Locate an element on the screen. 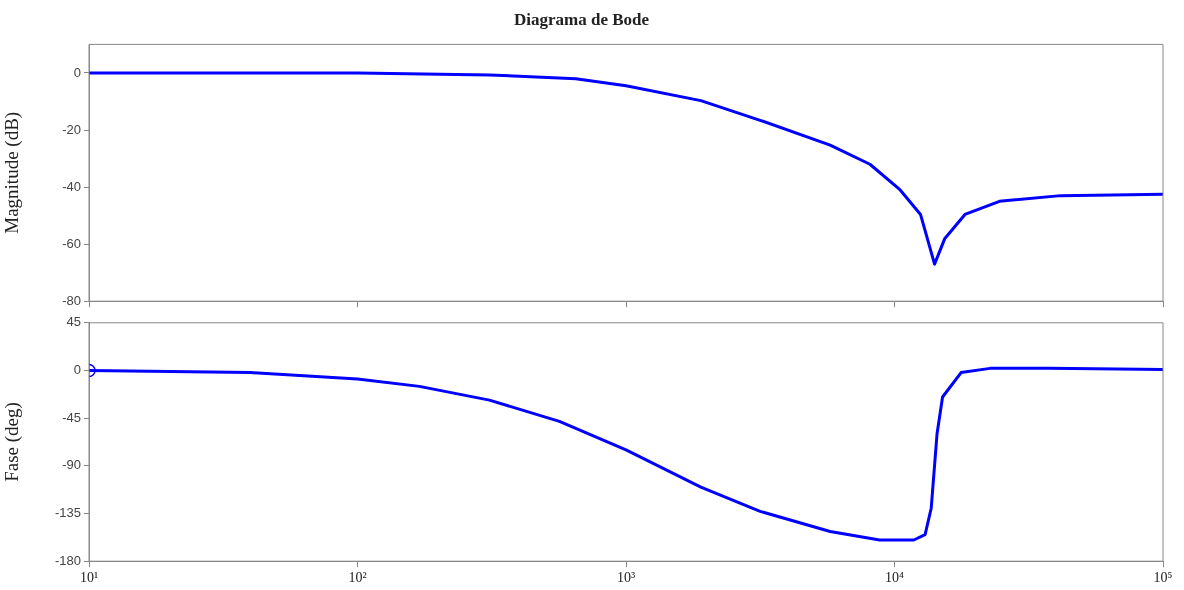 The width and height of the screenshot is (1184, 590). x-tick-label: 10² is located at coordinates (357, 578).